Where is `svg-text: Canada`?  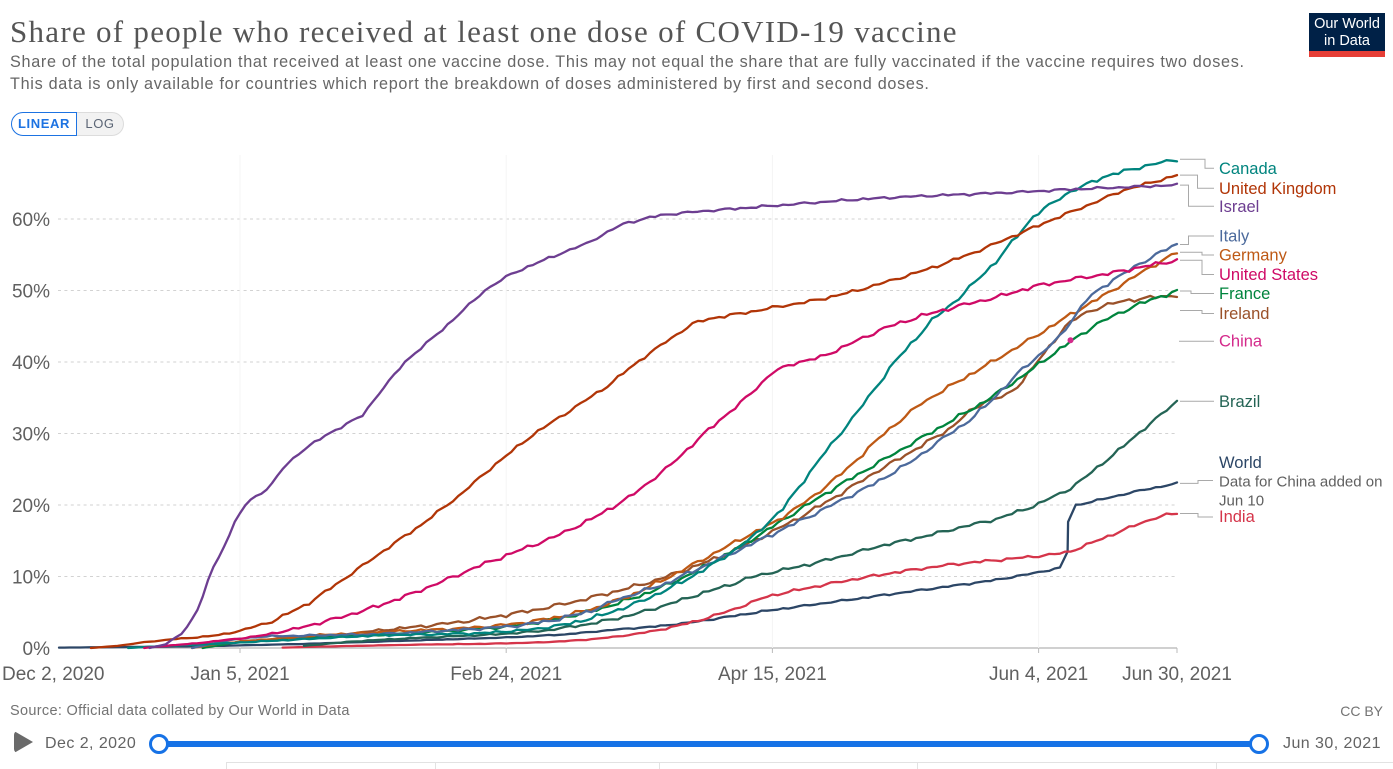
svg-text: Canada is located at coordinates (1248, 169).